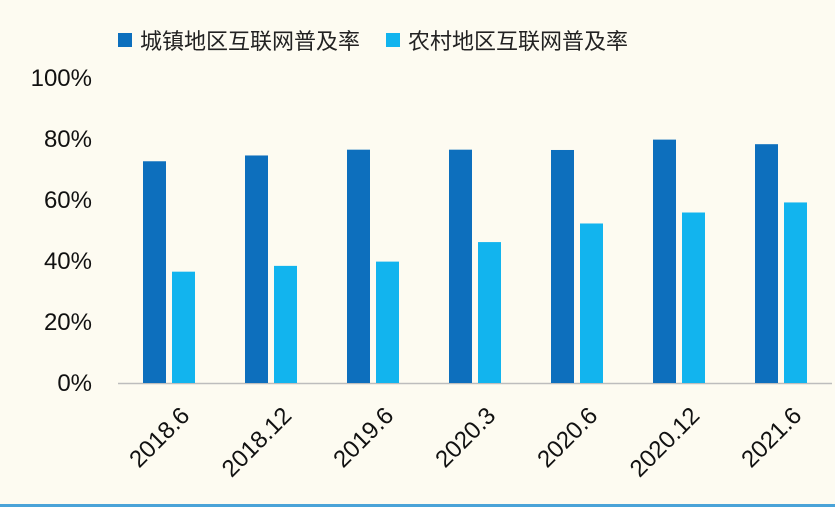 The image size is (835, 507). What do you see at coordinates (363, 437) in the screenshot?
I see `x-tick-label: 2019.6` at bounding box center [363, 437].